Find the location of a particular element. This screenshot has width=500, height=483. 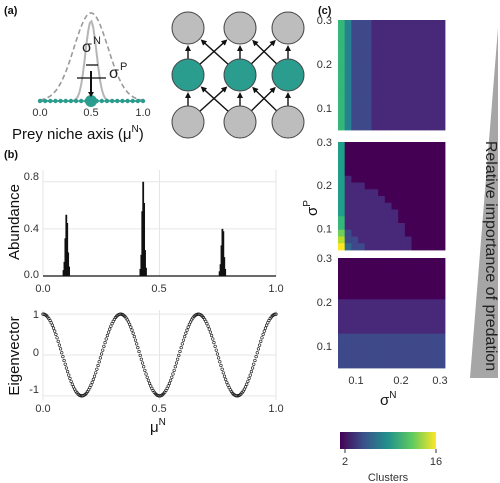

prey-node is located at coordinates (288, 75).